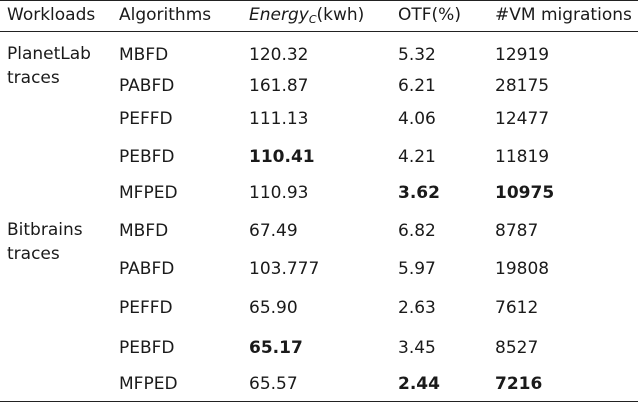  I want to click on header-energy-sub: C, so click(312, 19).